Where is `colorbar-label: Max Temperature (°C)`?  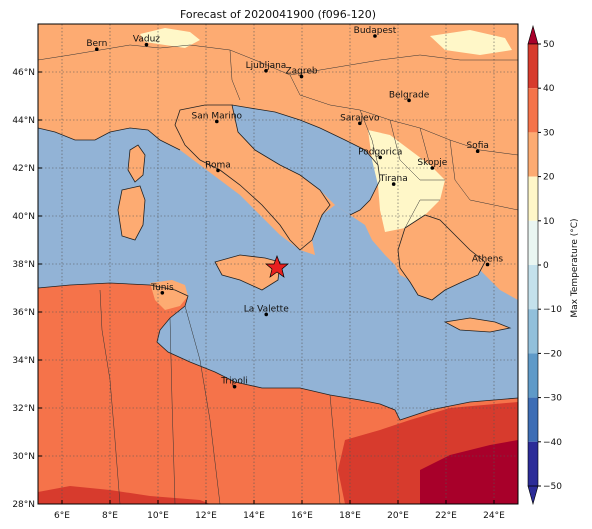
colorbar-label: Max Temperature (°C) is located at coordinates (575, 267).